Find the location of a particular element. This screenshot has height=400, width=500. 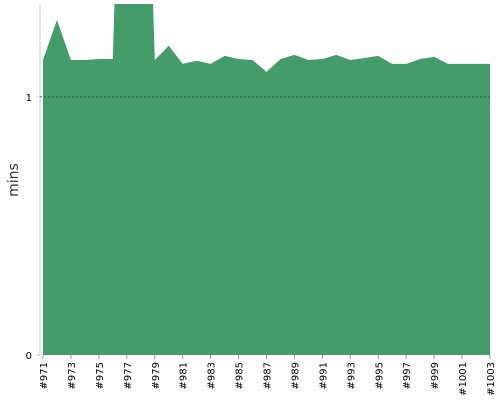

x-tick-label: #985 is located at coordinates (240, 375).